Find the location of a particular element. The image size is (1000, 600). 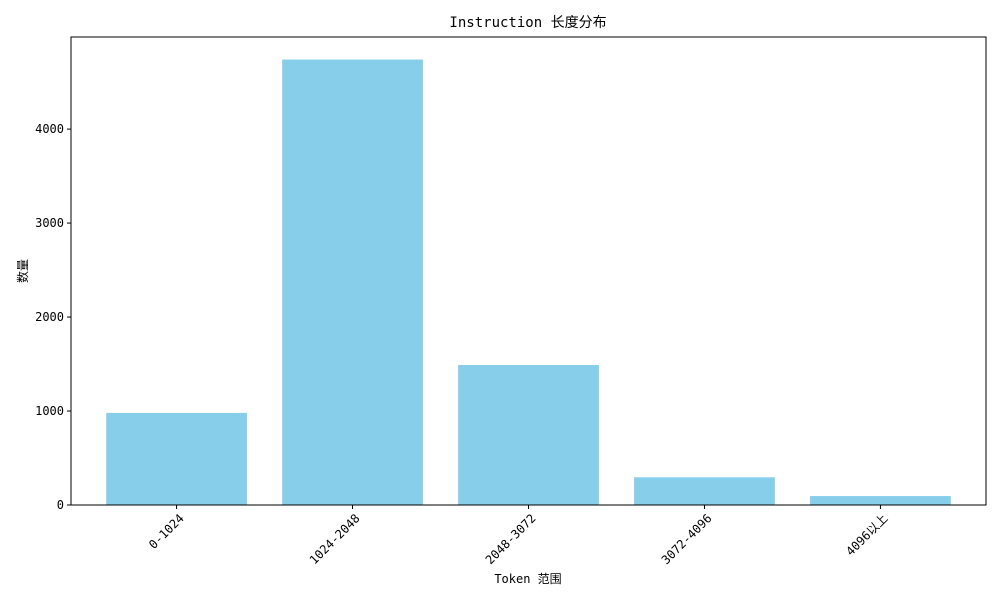

bar-4096以上 is located at coordinates (880, 500).